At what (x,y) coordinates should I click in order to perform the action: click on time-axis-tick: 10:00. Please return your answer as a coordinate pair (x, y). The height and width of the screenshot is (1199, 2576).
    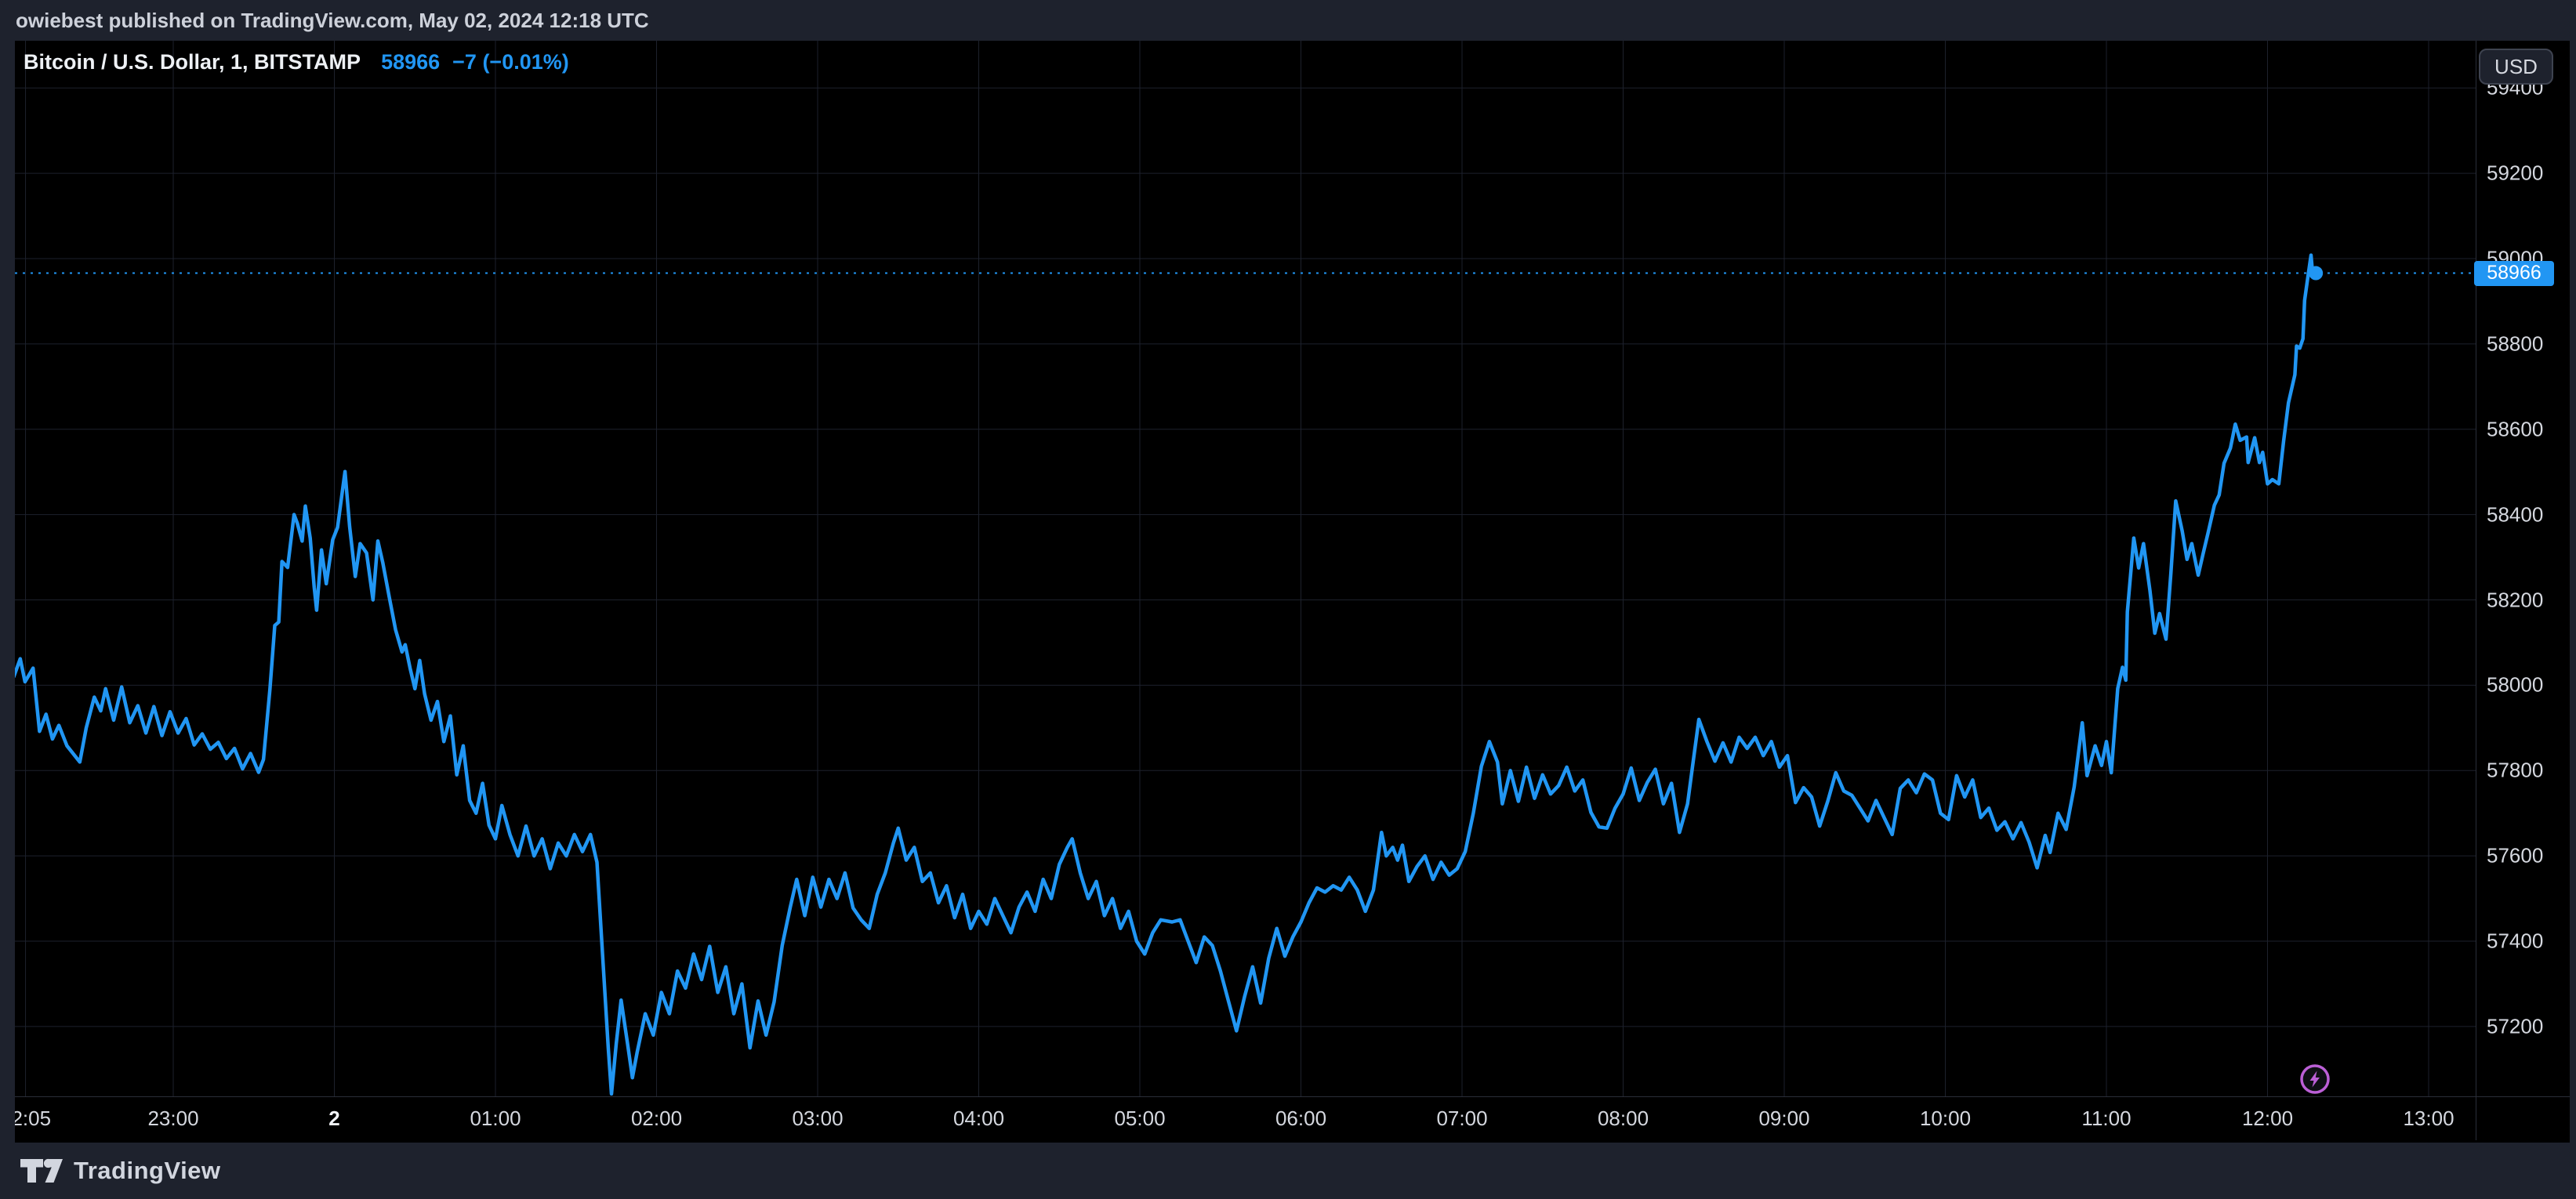
    Looking at the image, I should click on (1946, 1118).